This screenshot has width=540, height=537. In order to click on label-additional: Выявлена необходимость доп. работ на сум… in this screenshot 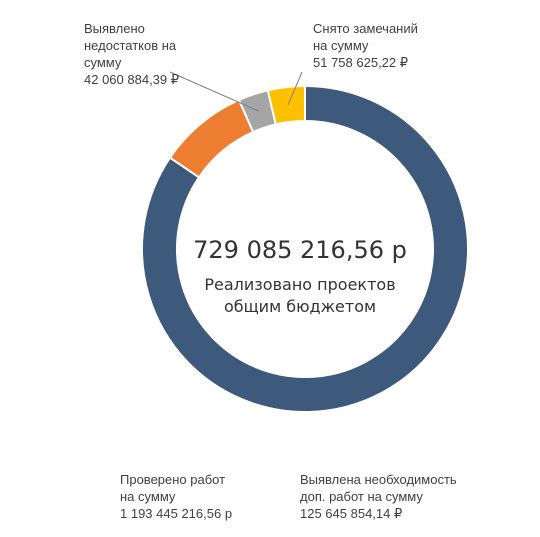, I will do `click(378, 496)`.